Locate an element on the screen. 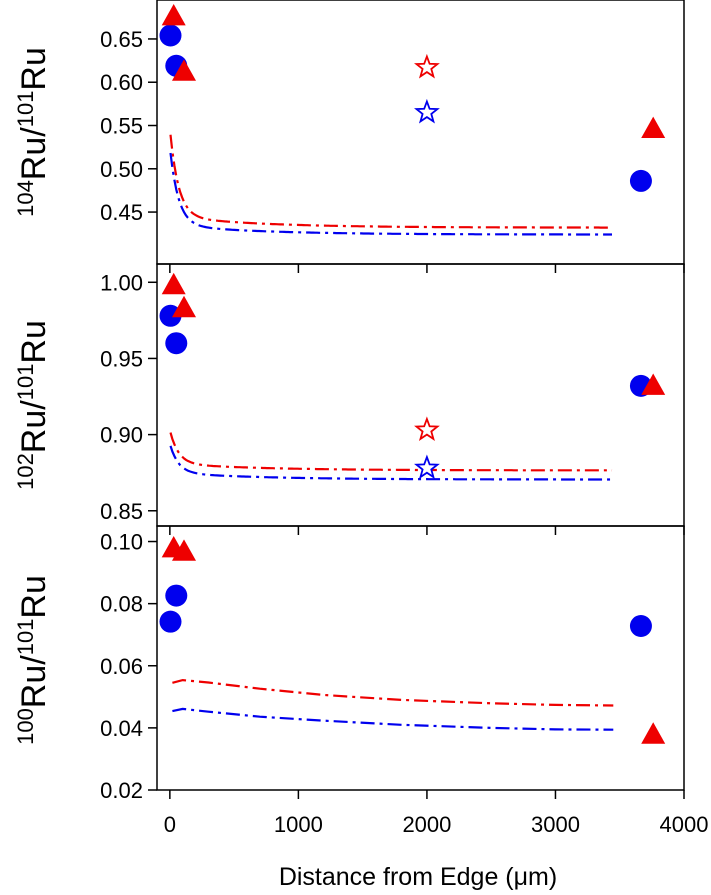  x-tick-label: 4000 is located at coordinates (684, 824).